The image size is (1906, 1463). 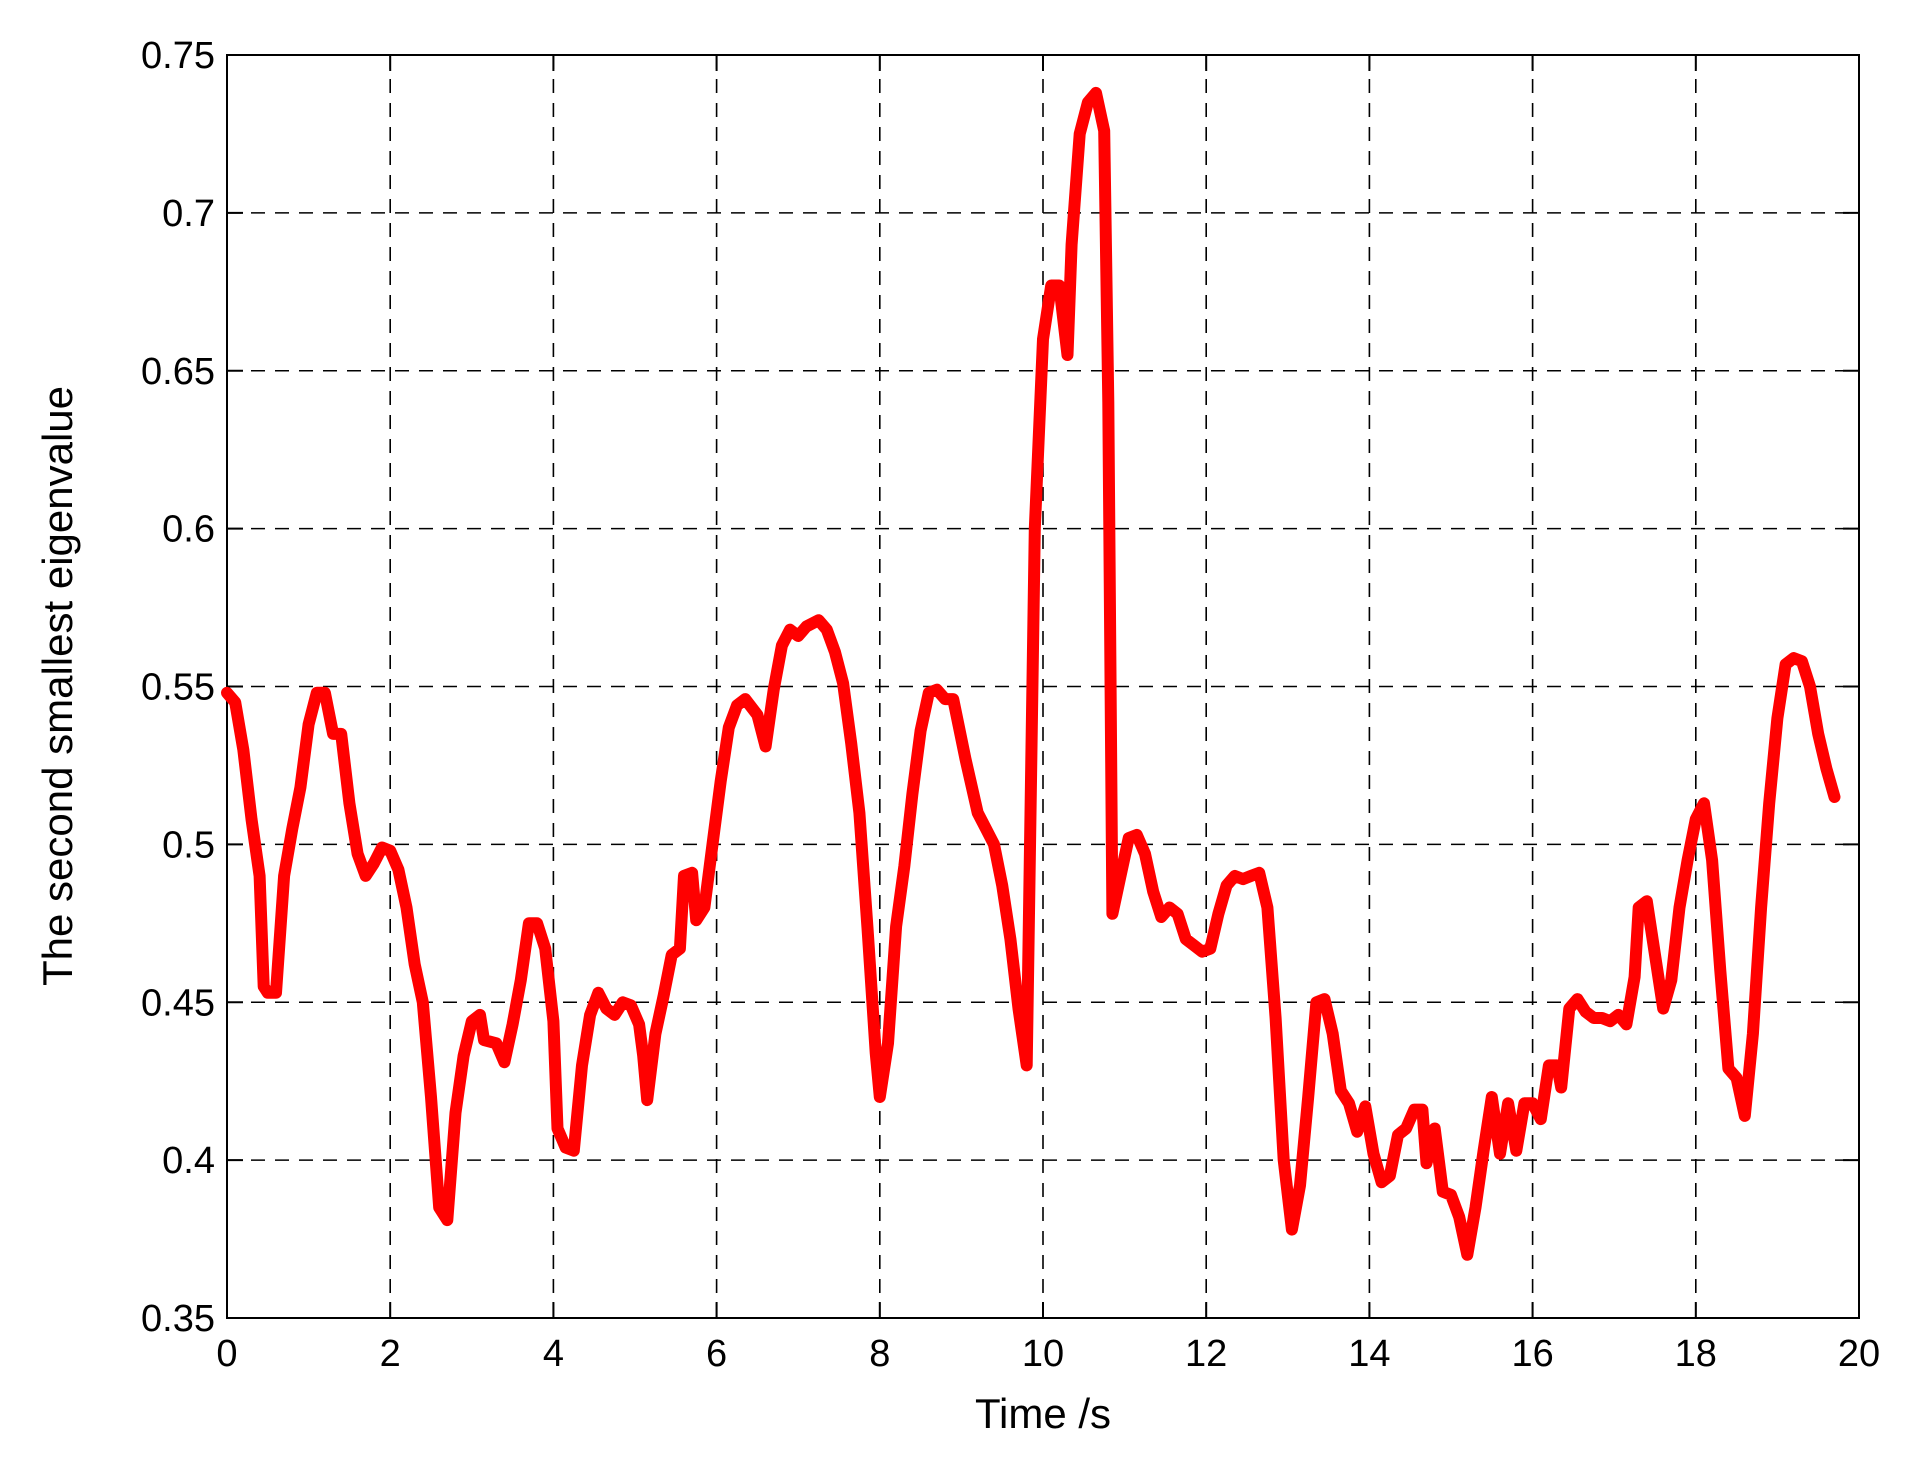 What do you see at coordinates (390, 1354) in the screenshot?
I see `x-tick-label: 2` at bounding box center [390, 1354].